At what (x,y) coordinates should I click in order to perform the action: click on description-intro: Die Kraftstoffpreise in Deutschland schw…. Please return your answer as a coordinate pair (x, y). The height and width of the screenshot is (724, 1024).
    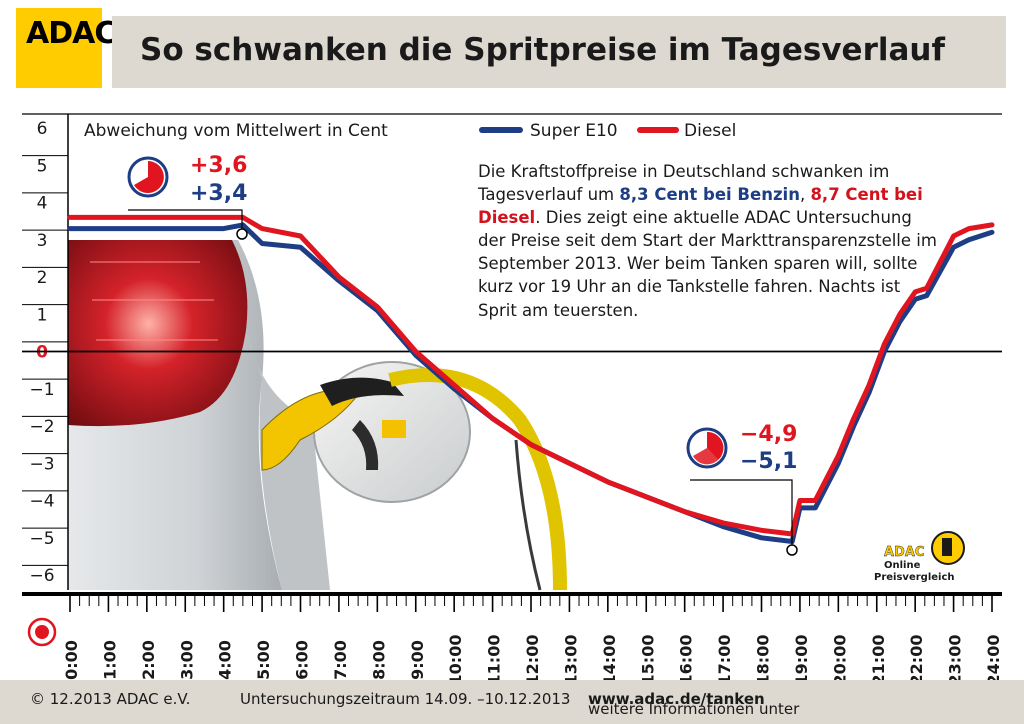
    Looking at the image, I should click on (684, 183).